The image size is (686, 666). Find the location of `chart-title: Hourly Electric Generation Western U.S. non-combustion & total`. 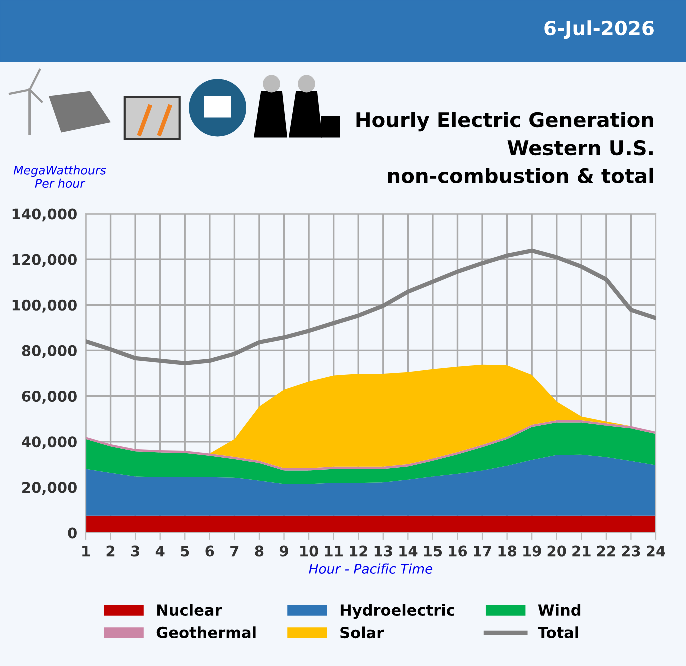

chart-title: Hourly Electric Generation Western U.S. non-combustion & total is located at coordinates (505, 148).